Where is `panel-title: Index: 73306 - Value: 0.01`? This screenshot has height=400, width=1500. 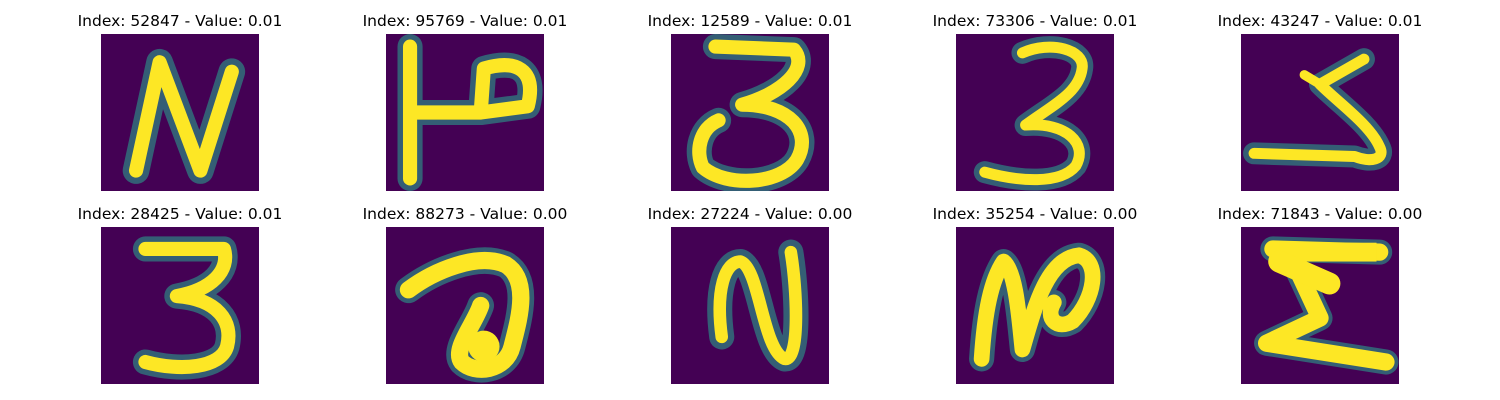 panel-title: Index: 73306 - Value: 0.01 is located at coordinates (1035, 21).